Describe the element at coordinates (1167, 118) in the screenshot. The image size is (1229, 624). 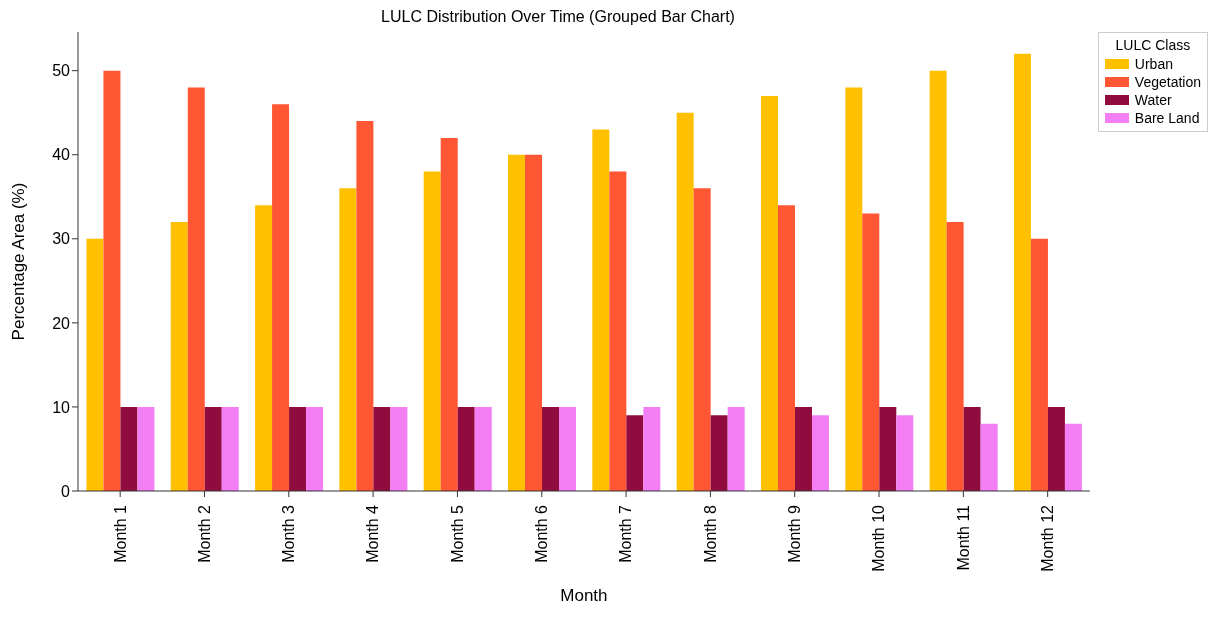
I see `legend-label: Bare Land` at that location.